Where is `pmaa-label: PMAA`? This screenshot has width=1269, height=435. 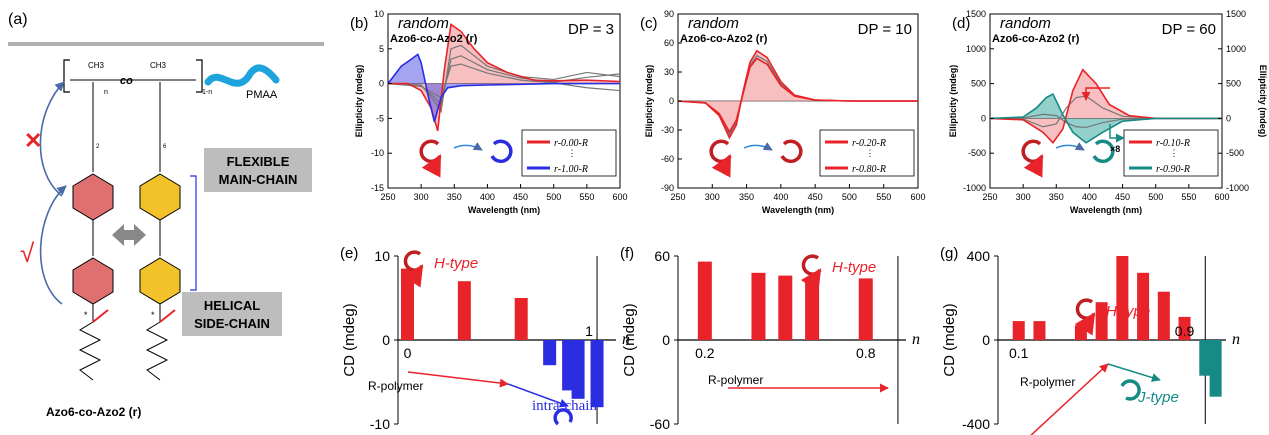
pmaa-label: PMAA is located at coordinates (262, 95).